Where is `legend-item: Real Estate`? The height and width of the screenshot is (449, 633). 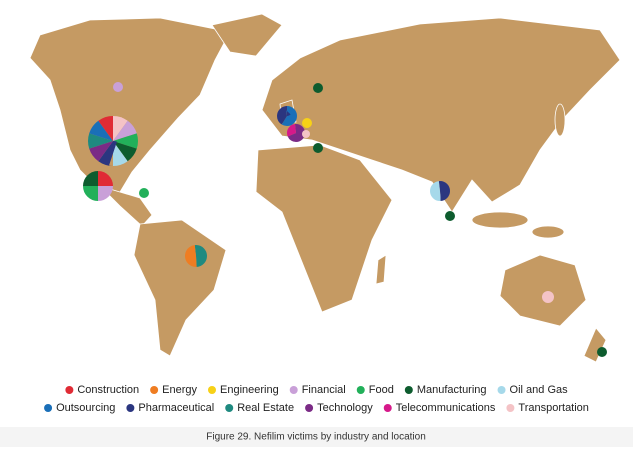
legend-item: Real Estate is located at coordinates (259, 408).